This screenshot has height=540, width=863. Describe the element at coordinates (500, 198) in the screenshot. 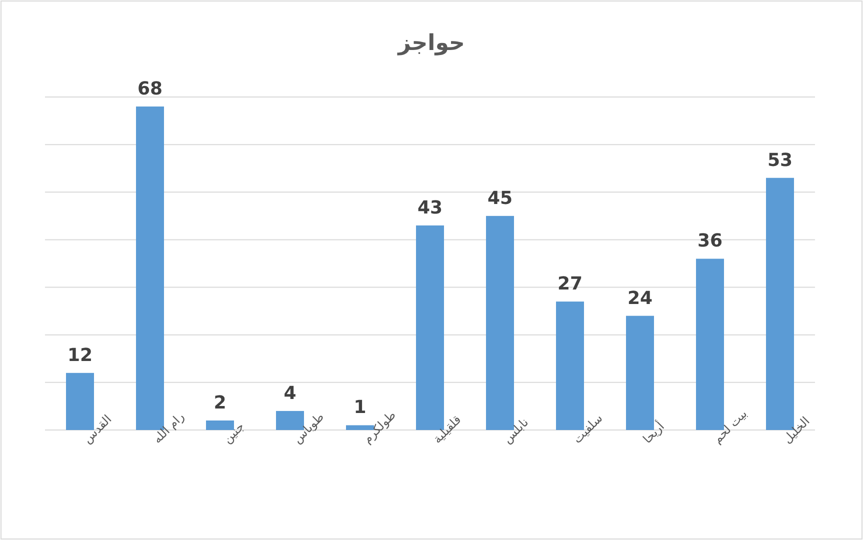

I see `data-label: 45` at that location.